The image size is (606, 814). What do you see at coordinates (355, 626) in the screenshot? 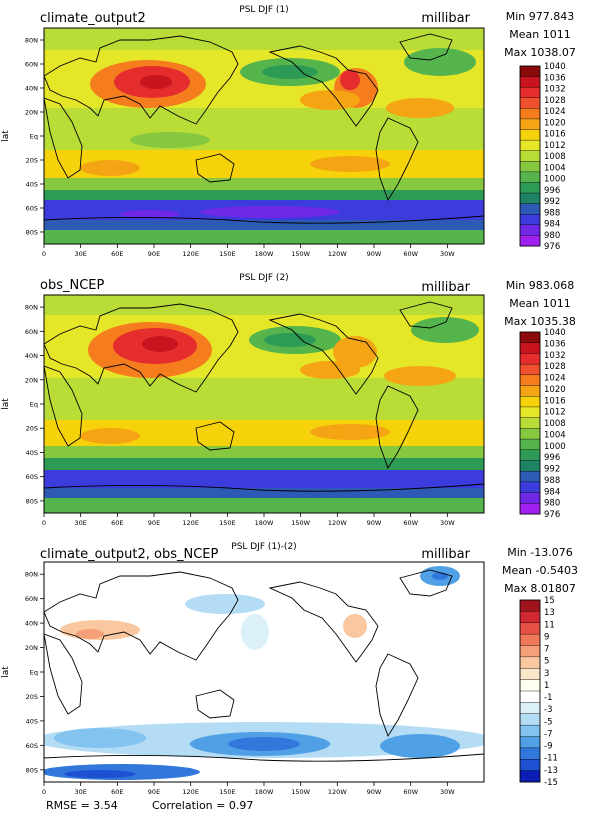
I see `panel-3-anom-na-pos` at bounding box center [355, 626].